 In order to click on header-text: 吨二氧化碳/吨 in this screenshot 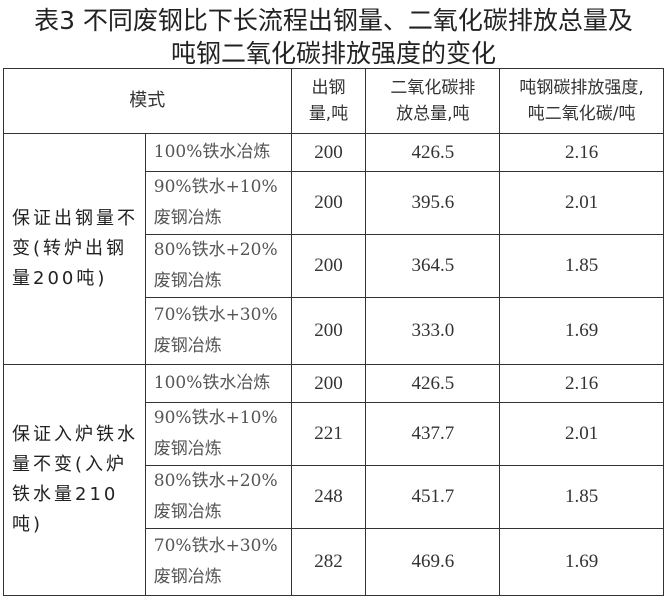, I will do `click(581, 114)`.